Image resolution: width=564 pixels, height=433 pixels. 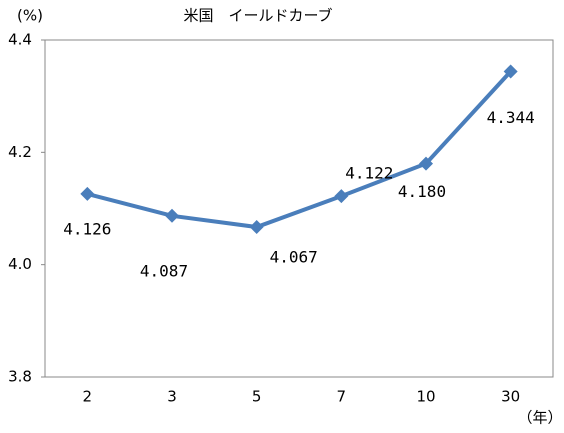 I want to click on value-label: 4.180, so click(x=422, y=191).